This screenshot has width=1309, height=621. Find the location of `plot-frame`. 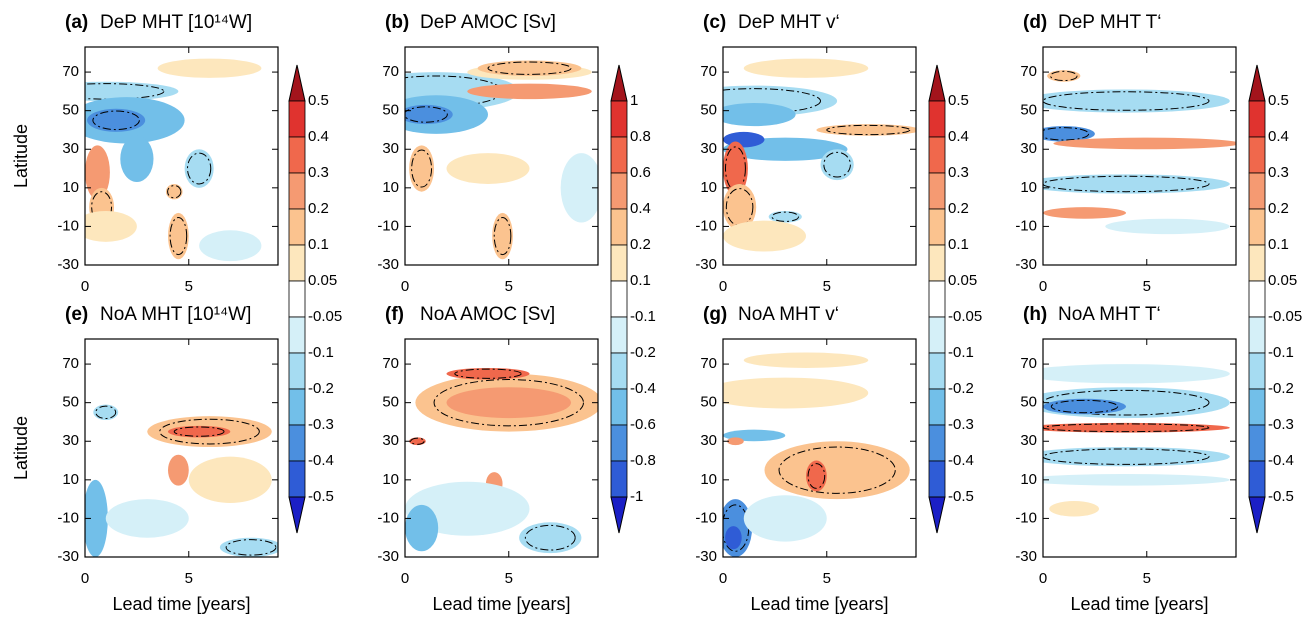

plot-frame is located at coordinates (819, 448).